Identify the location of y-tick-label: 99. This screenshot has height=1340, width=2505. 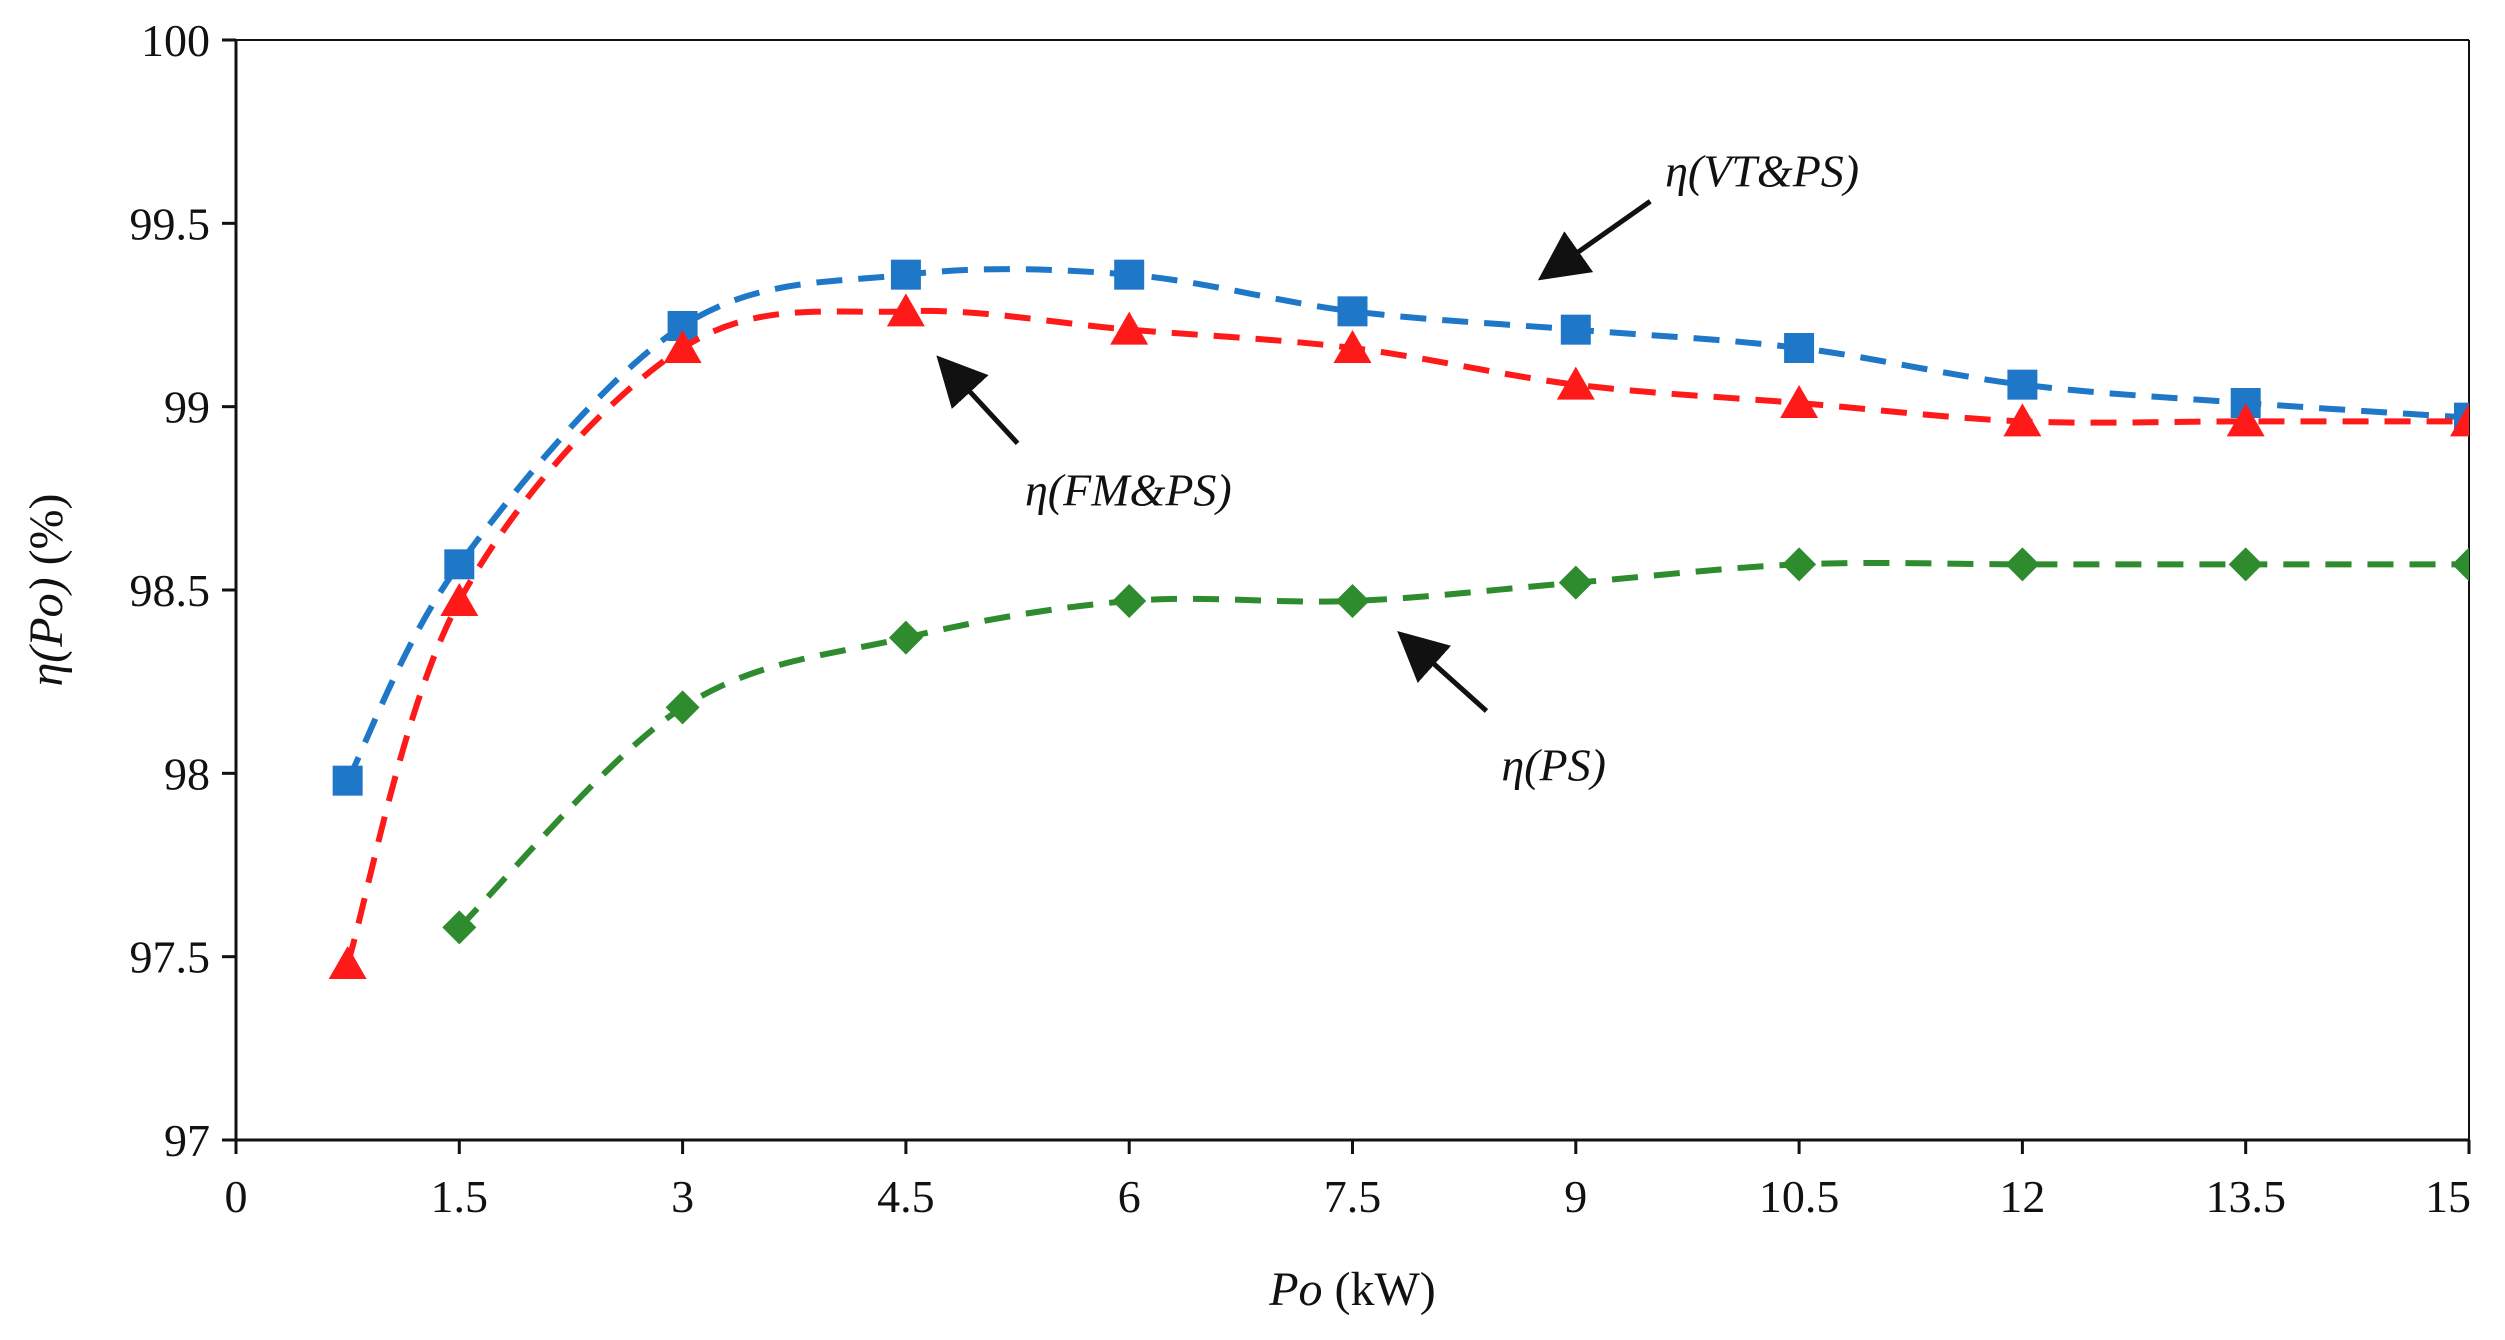
(187, 407).